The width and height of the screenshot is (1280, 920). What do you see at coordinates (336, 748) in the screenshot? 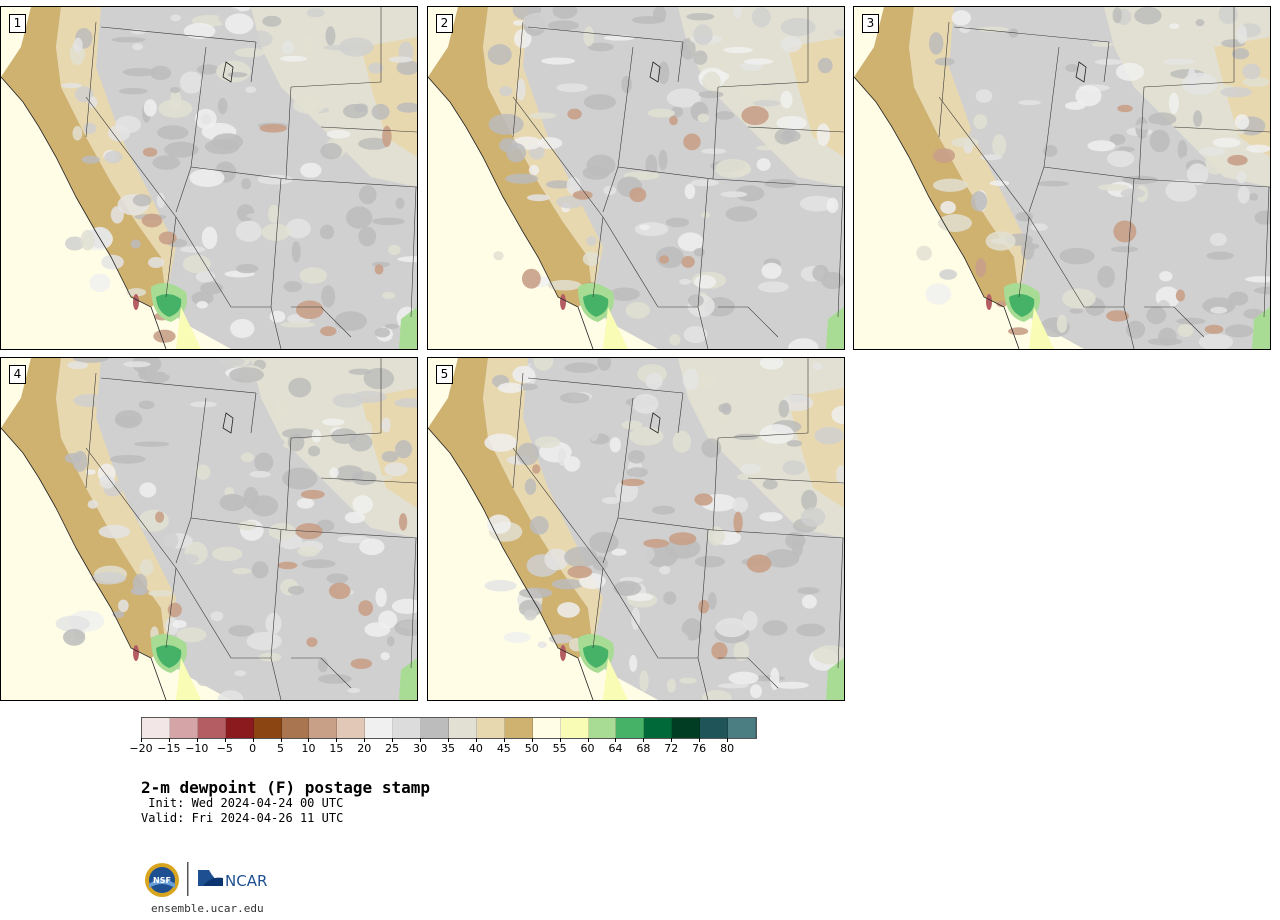
I see `colorbar-tick-label: 15` at bounding box center [336, 748].